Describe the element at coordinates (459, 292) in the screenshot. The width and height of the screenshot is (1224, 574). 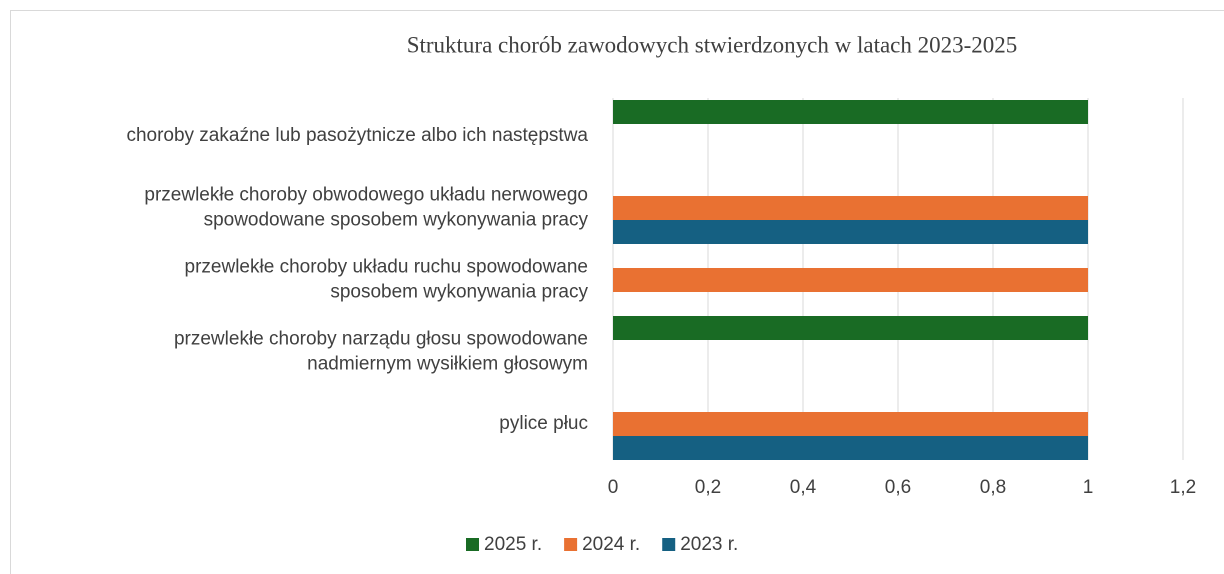
I see `y-tick-label: sposobem wykonywania pracy` at that location.